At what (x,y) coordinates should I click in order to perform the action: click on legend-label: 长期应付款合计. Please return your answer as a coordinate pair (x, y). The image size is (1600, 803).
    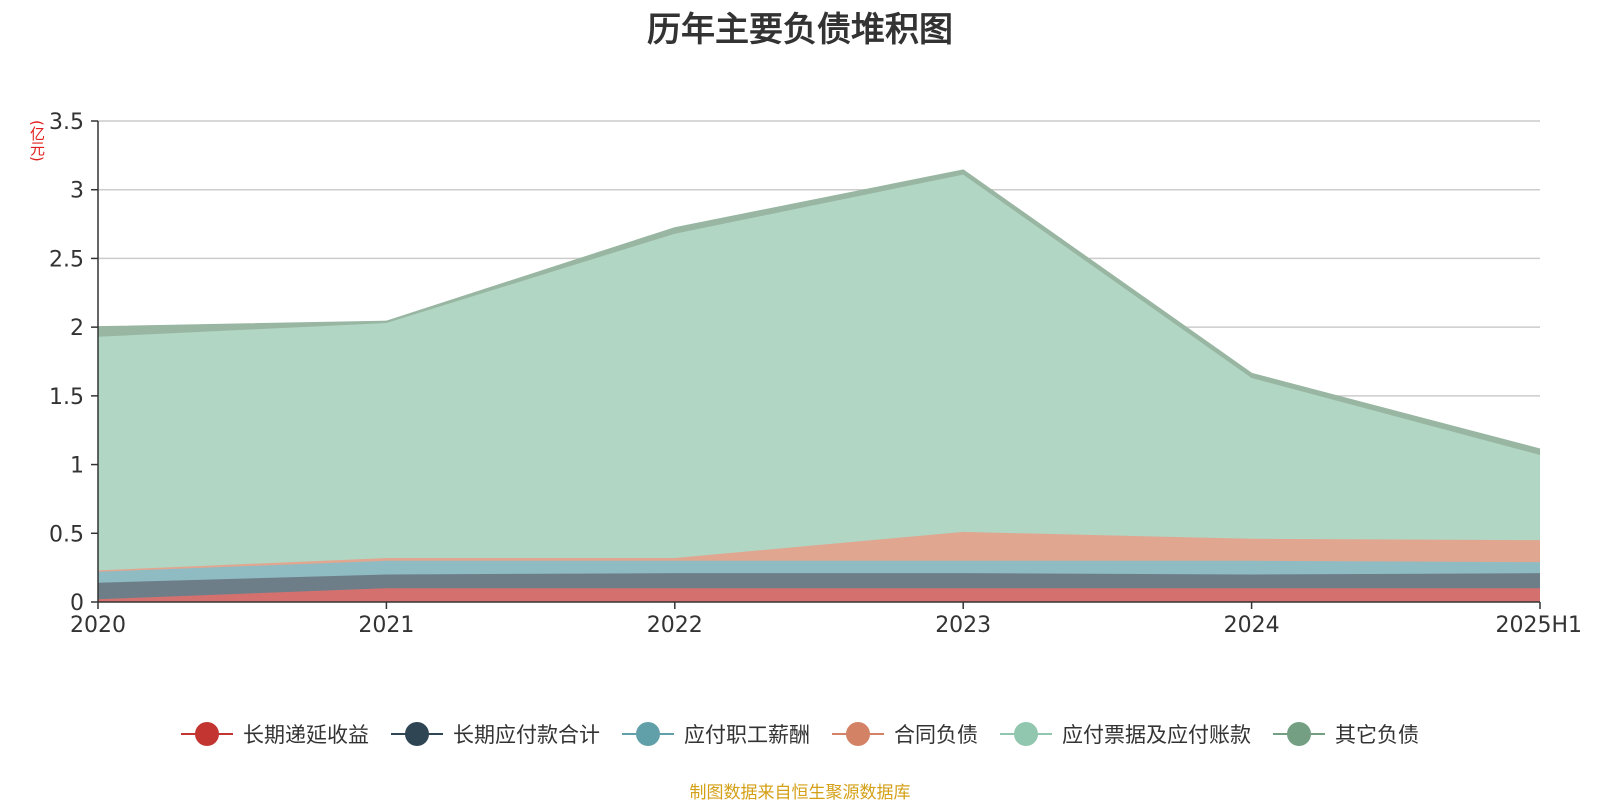
    Looking at the image, I should click on (526, 735).